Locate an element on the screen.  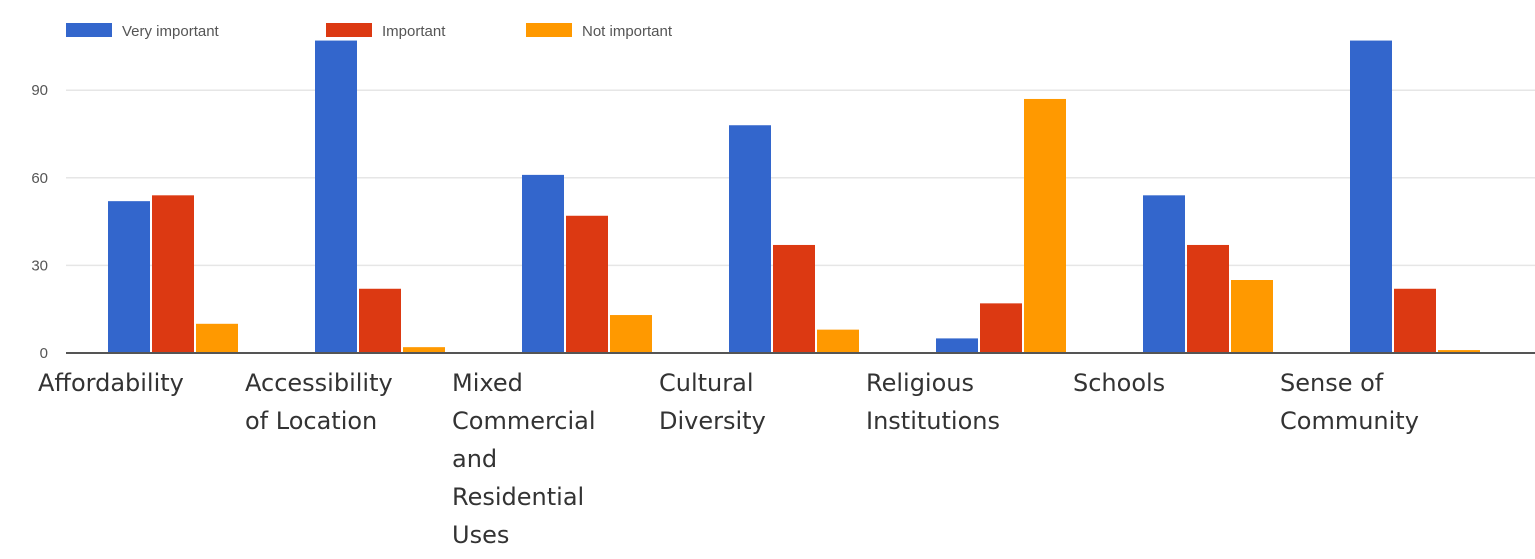
category-label-cultural-diversity: Cultural Diversity is located at coordinates (712, 402).